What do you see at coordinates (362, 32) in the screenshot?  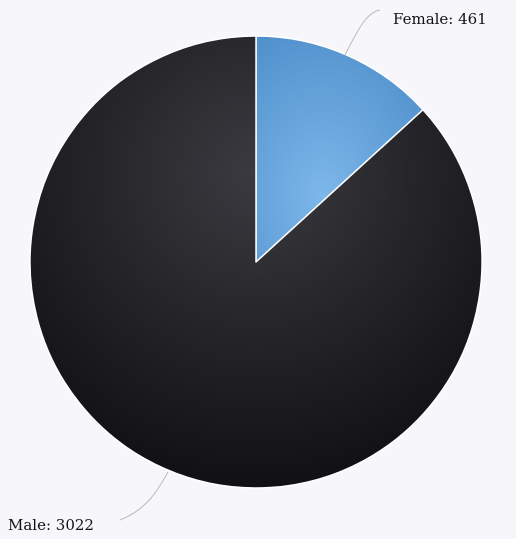 I see `female-connector` at bounding box center [362, 32].